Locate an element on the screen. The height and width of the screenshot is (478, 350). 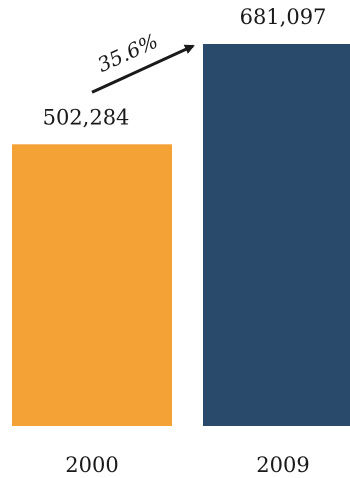
category-label-2009: 2009 is located at coordinates (282, 465).